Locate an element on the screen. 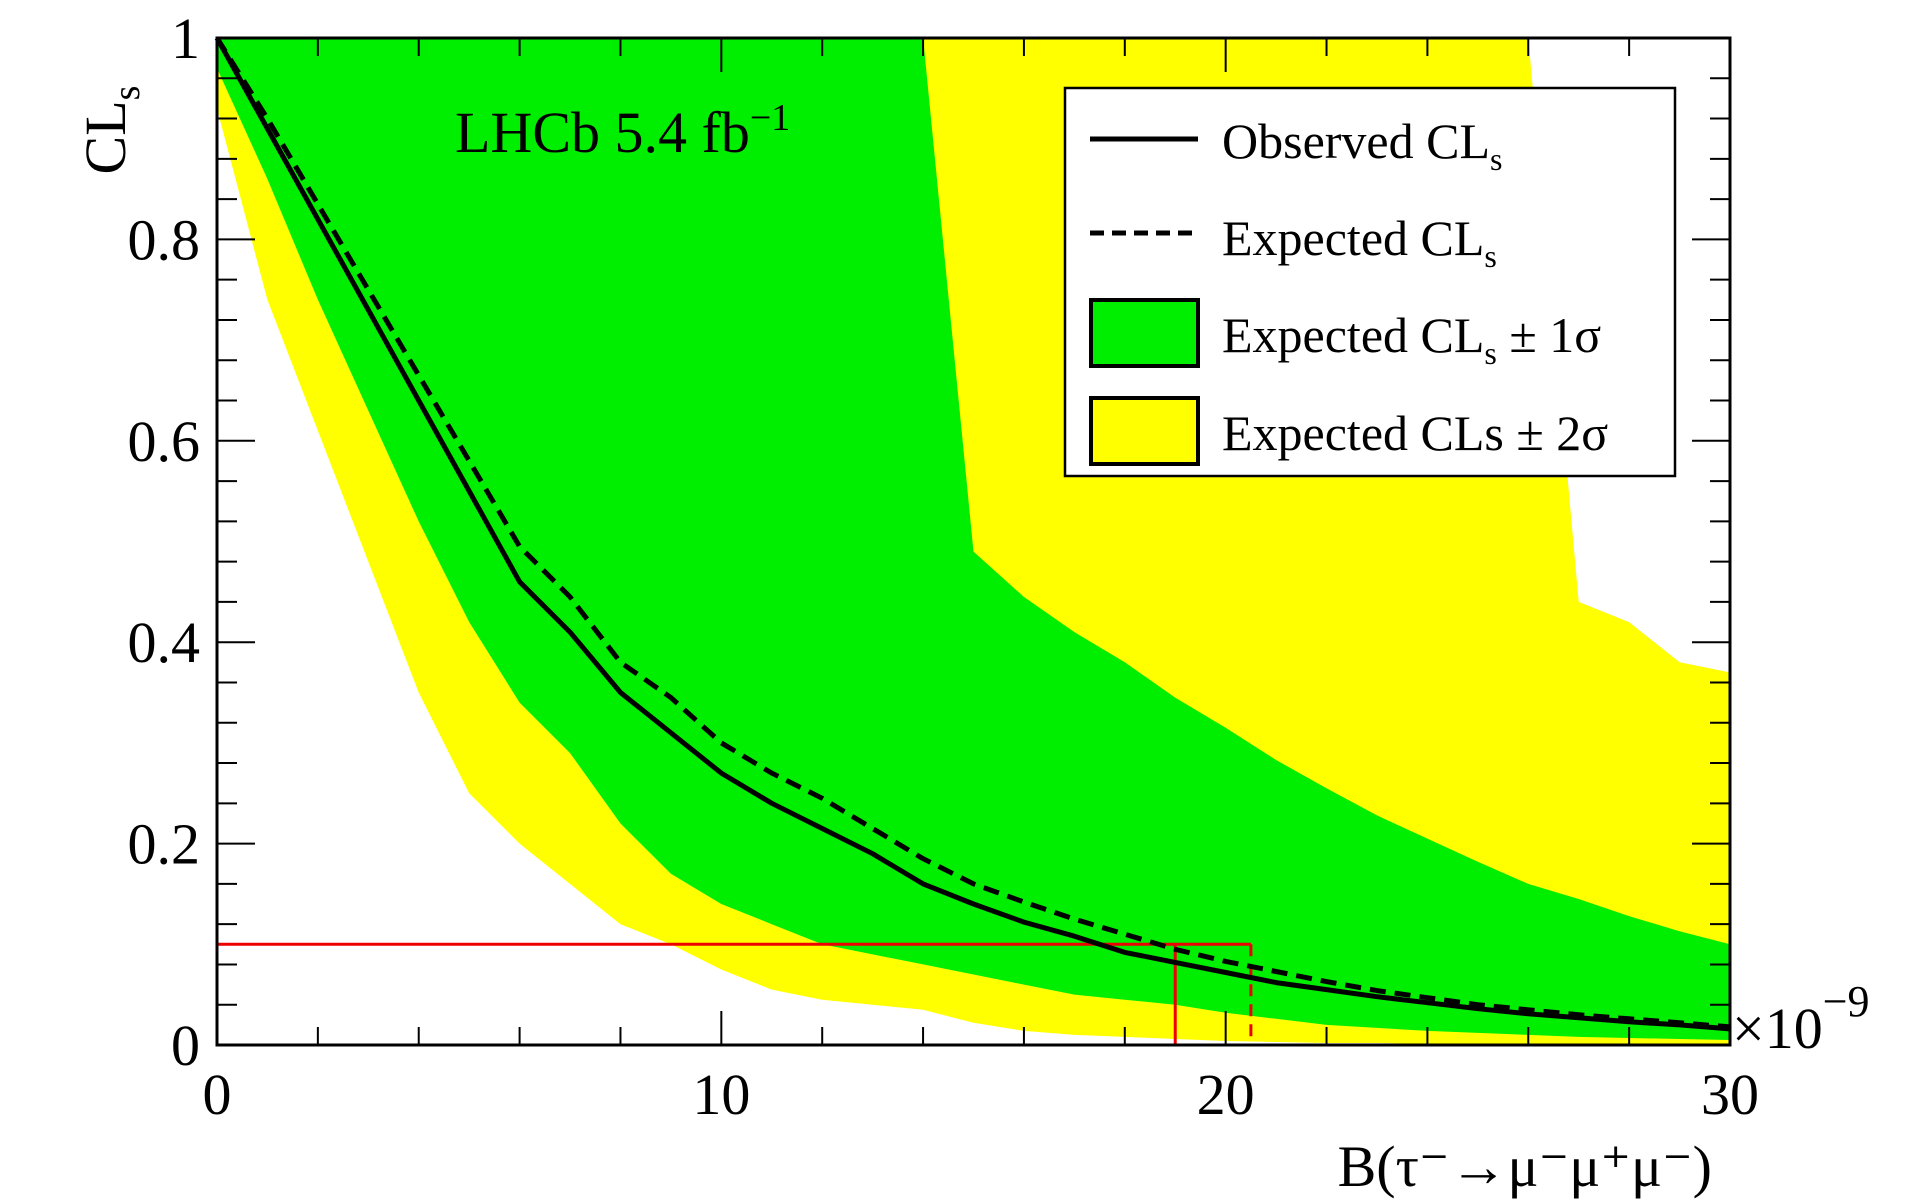 This screenshot has height=1200, width=1920. x-tick-label: 10 is located at coordinates (721, 1094).